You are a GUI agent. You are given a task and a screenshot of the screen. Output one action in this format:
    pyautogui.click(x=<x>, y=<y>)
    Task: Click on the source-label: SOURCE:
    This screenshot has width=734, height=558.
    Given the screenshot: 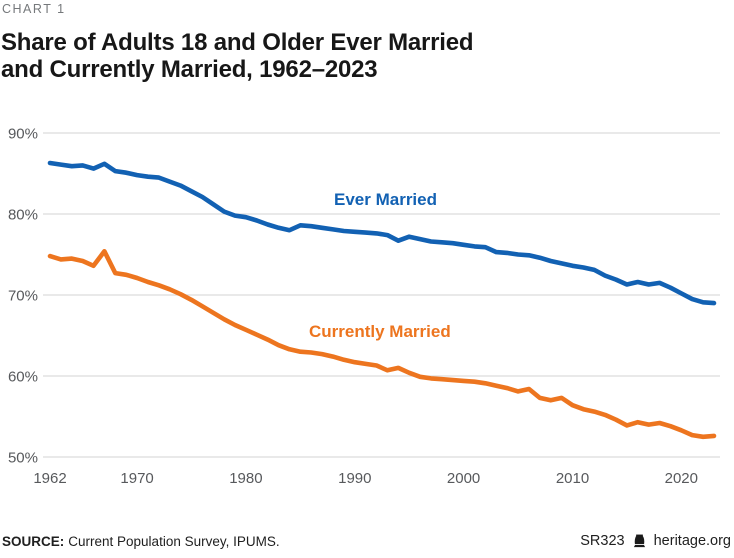 What is the action you would take?
    pyautogui.click(x=33, y=541)
    